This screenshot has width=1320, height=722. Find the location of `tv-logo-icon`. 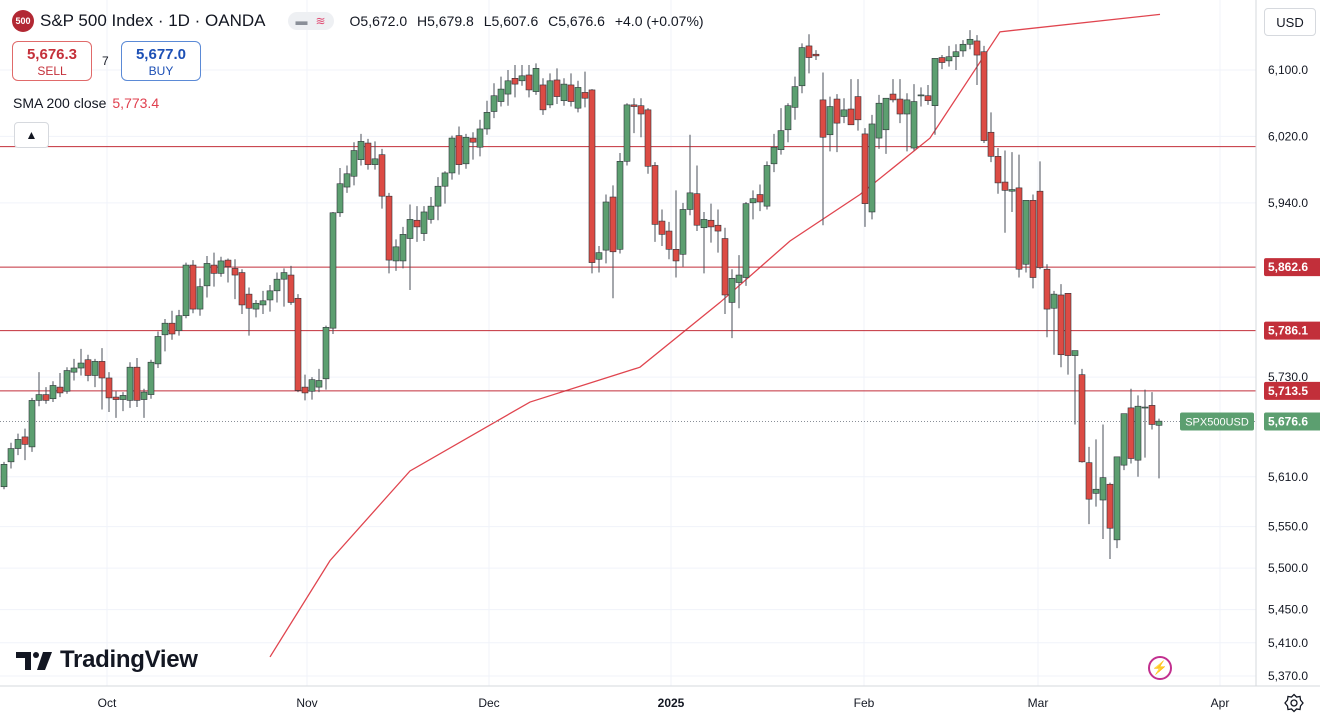

tv-logo-icon is located at coordinates (34, 661).